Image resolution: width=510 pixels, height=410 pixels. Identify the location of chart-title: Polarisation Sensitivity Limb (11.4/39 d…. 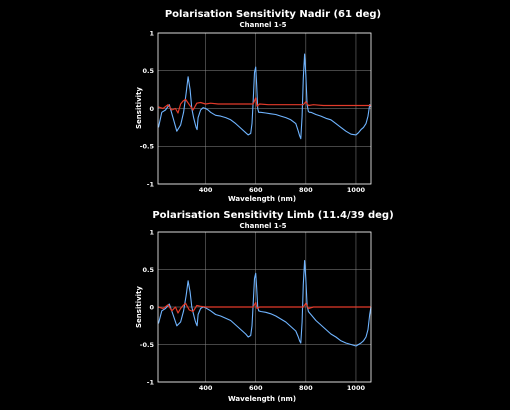
(272, 215).